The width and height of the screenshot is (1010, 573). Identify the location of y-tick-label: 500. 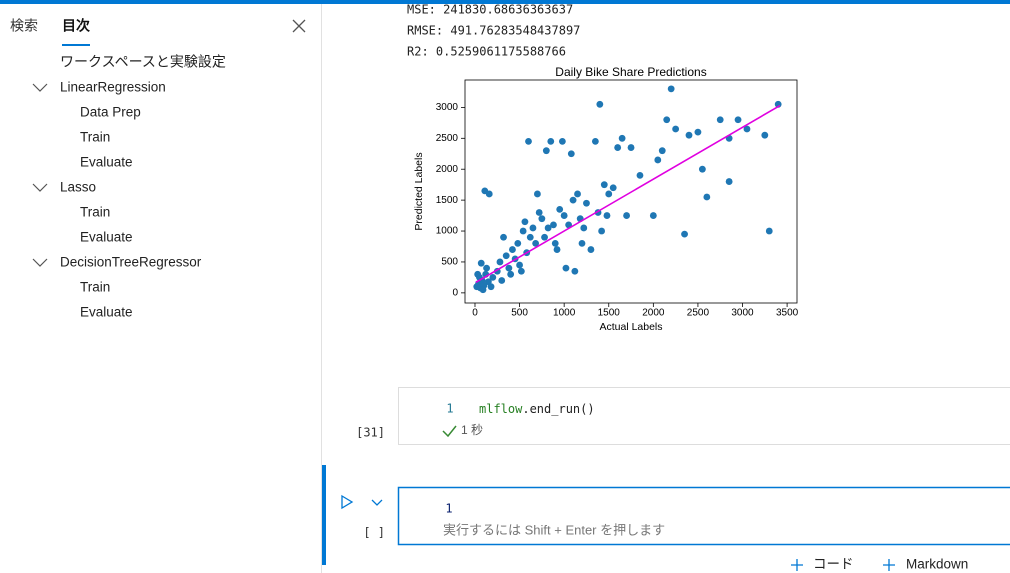
(449, 262).